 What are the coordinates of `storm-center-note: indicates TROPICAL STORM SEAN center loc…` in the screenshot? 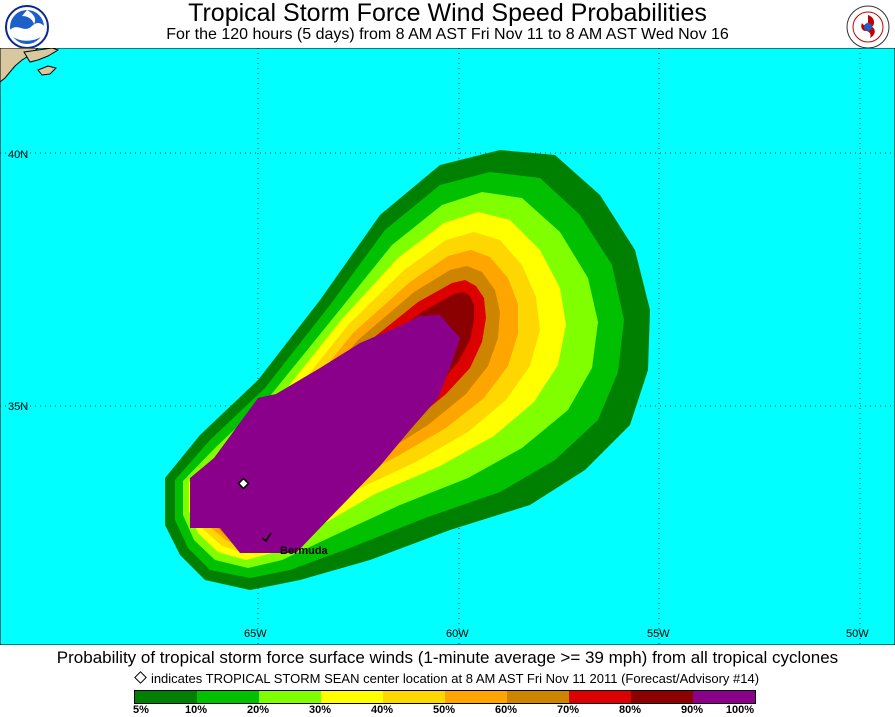 It's located at (447, 678).